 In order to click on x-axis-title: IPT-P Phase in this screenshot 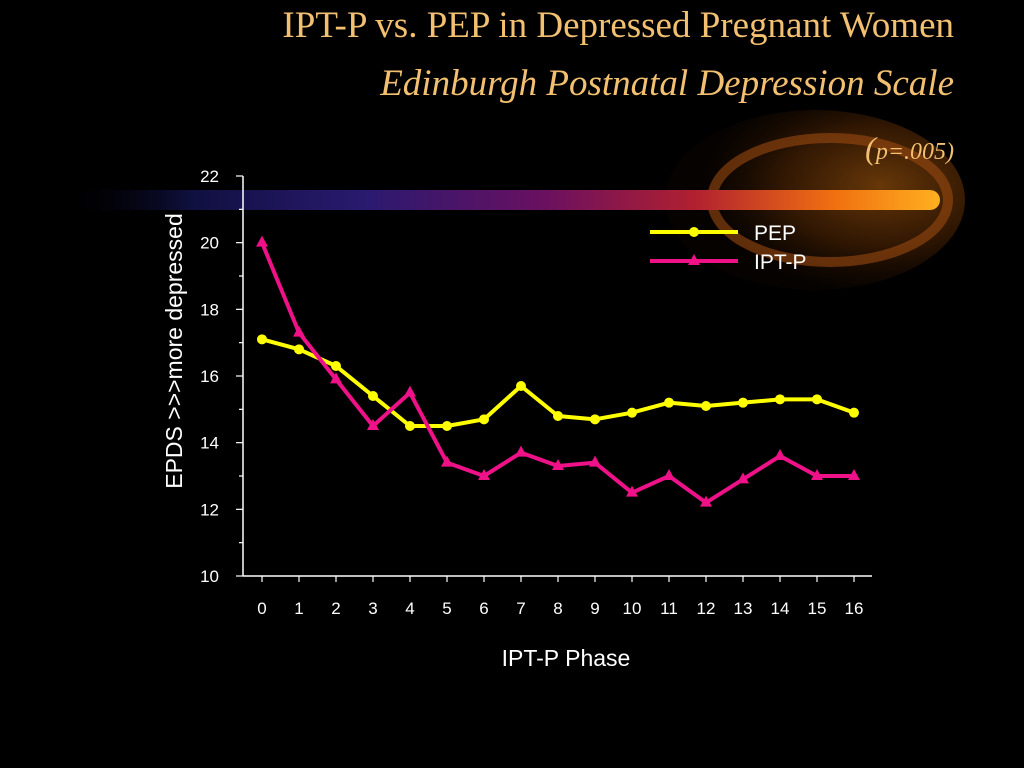, I will do `click(566, 658)`.